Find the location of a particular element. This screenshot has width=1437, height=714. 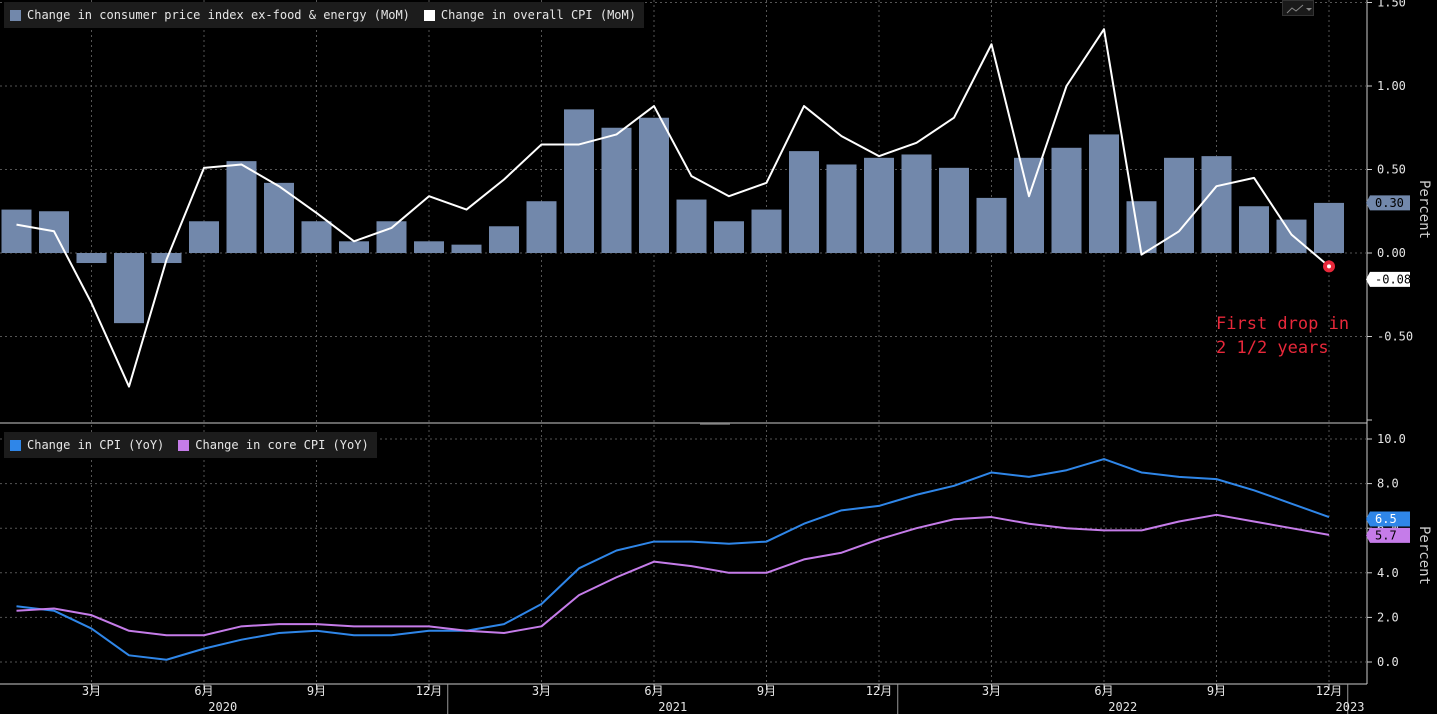

value-tag-cpi-yoy-bg is located at coordinates (1388, 519).